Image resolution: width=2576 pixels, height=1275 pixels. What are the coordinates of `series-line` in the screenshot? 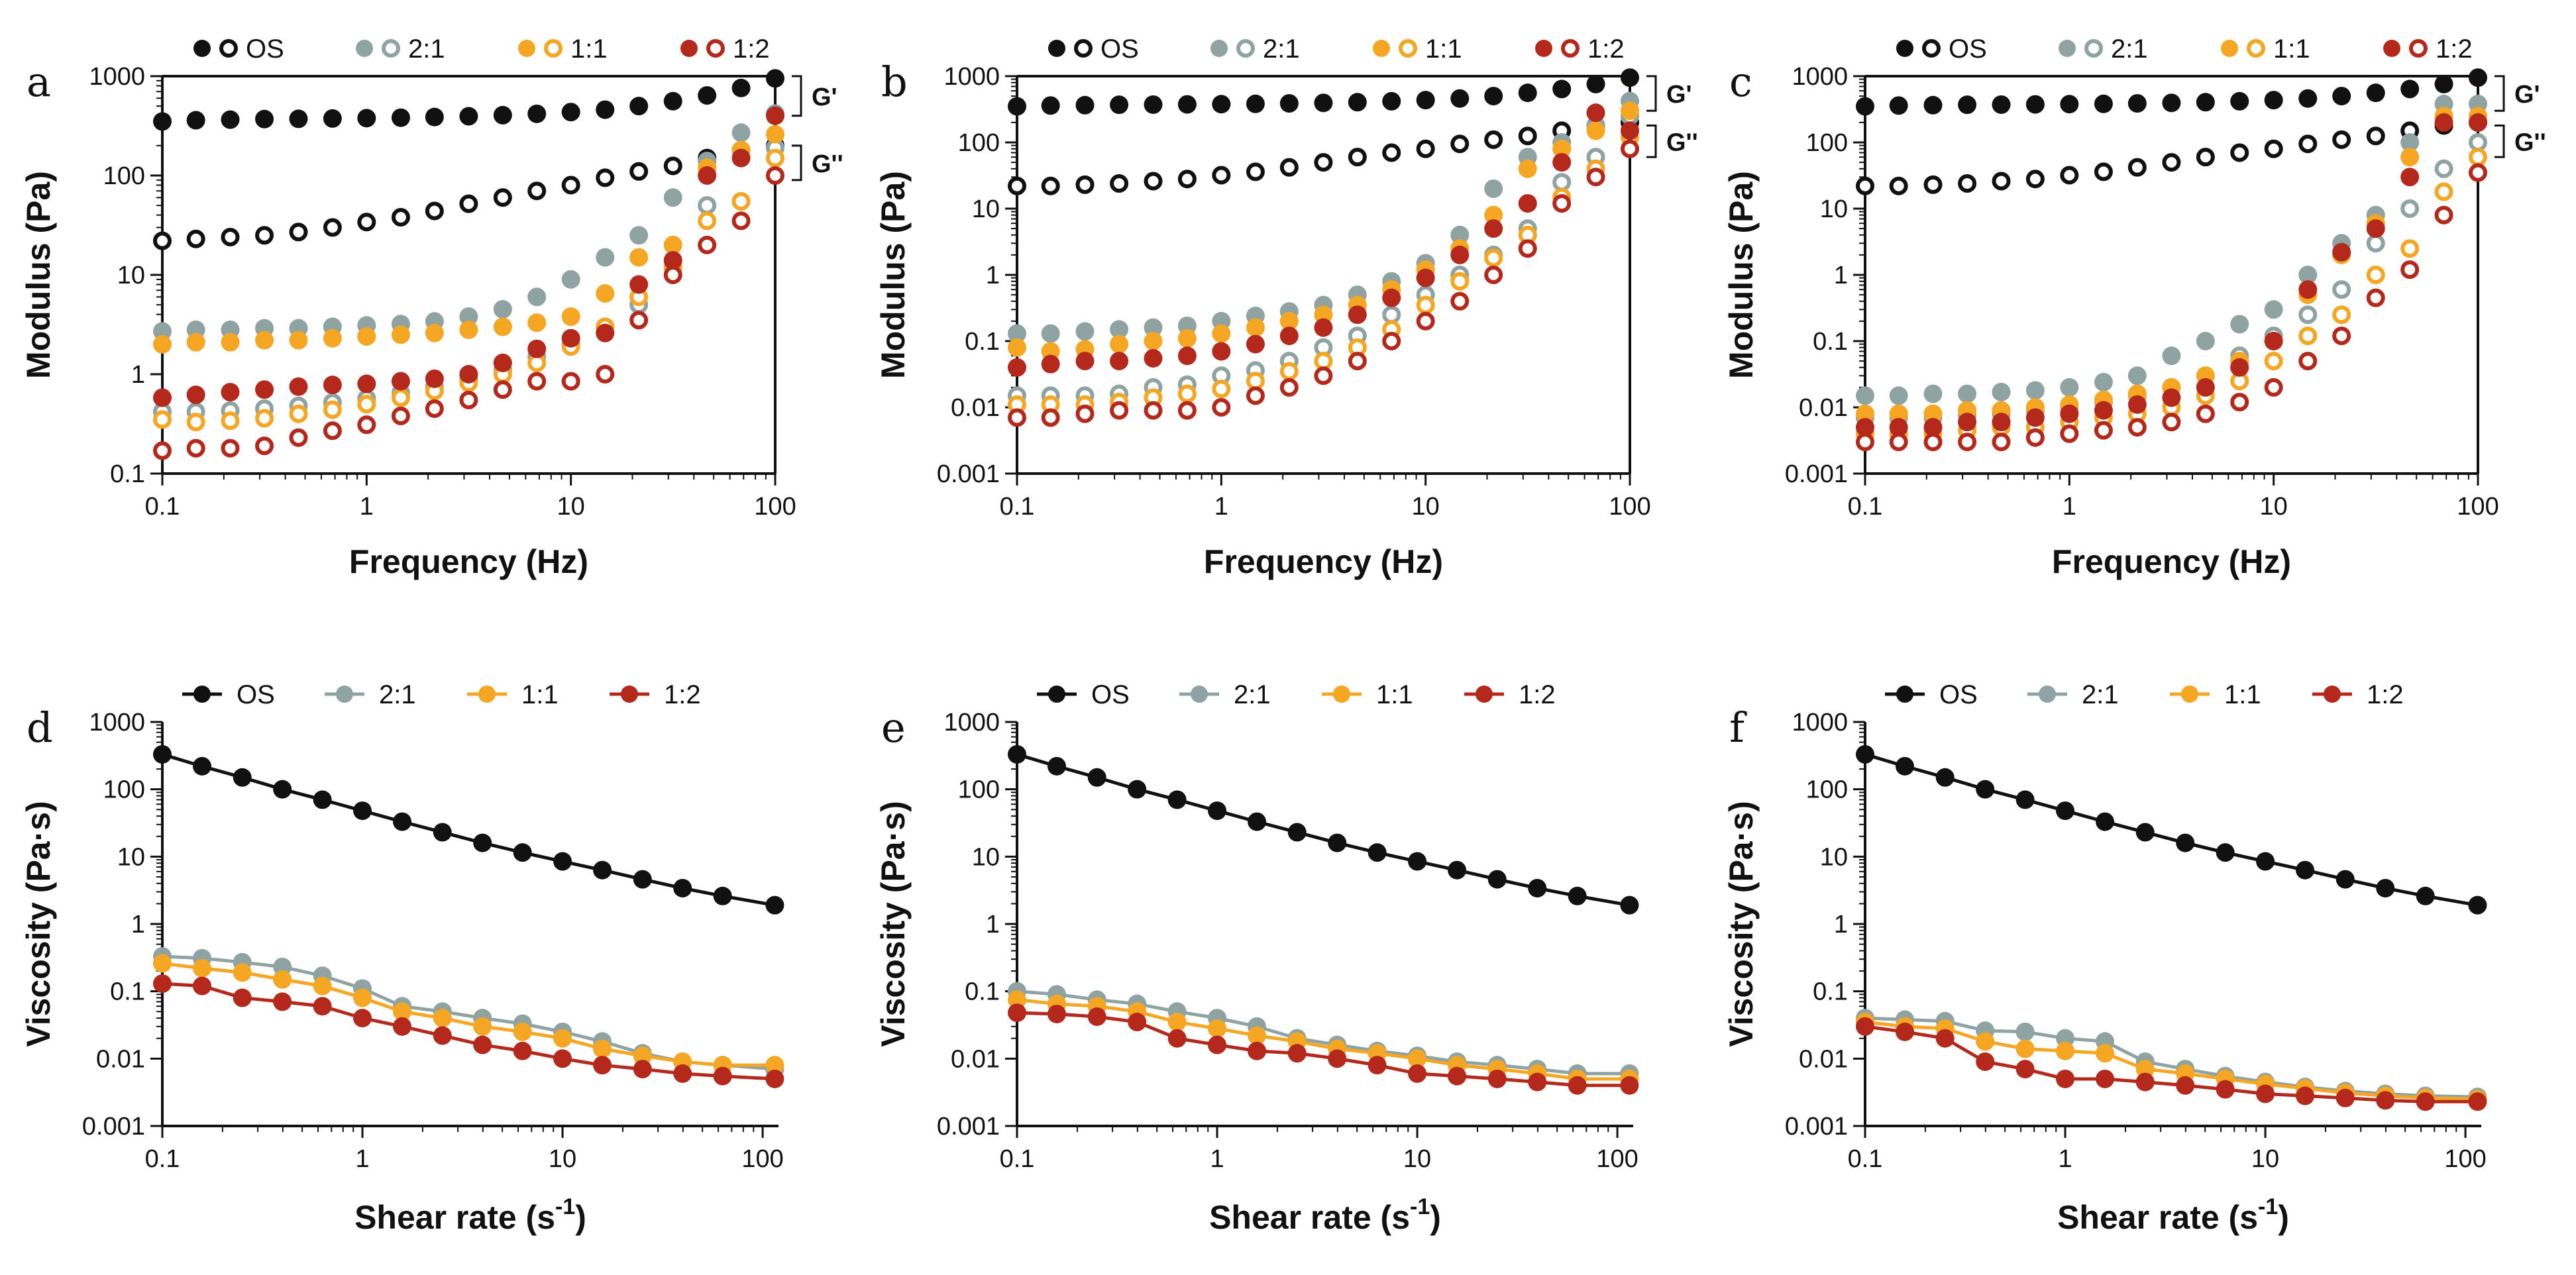 It's located at (468, 1031).